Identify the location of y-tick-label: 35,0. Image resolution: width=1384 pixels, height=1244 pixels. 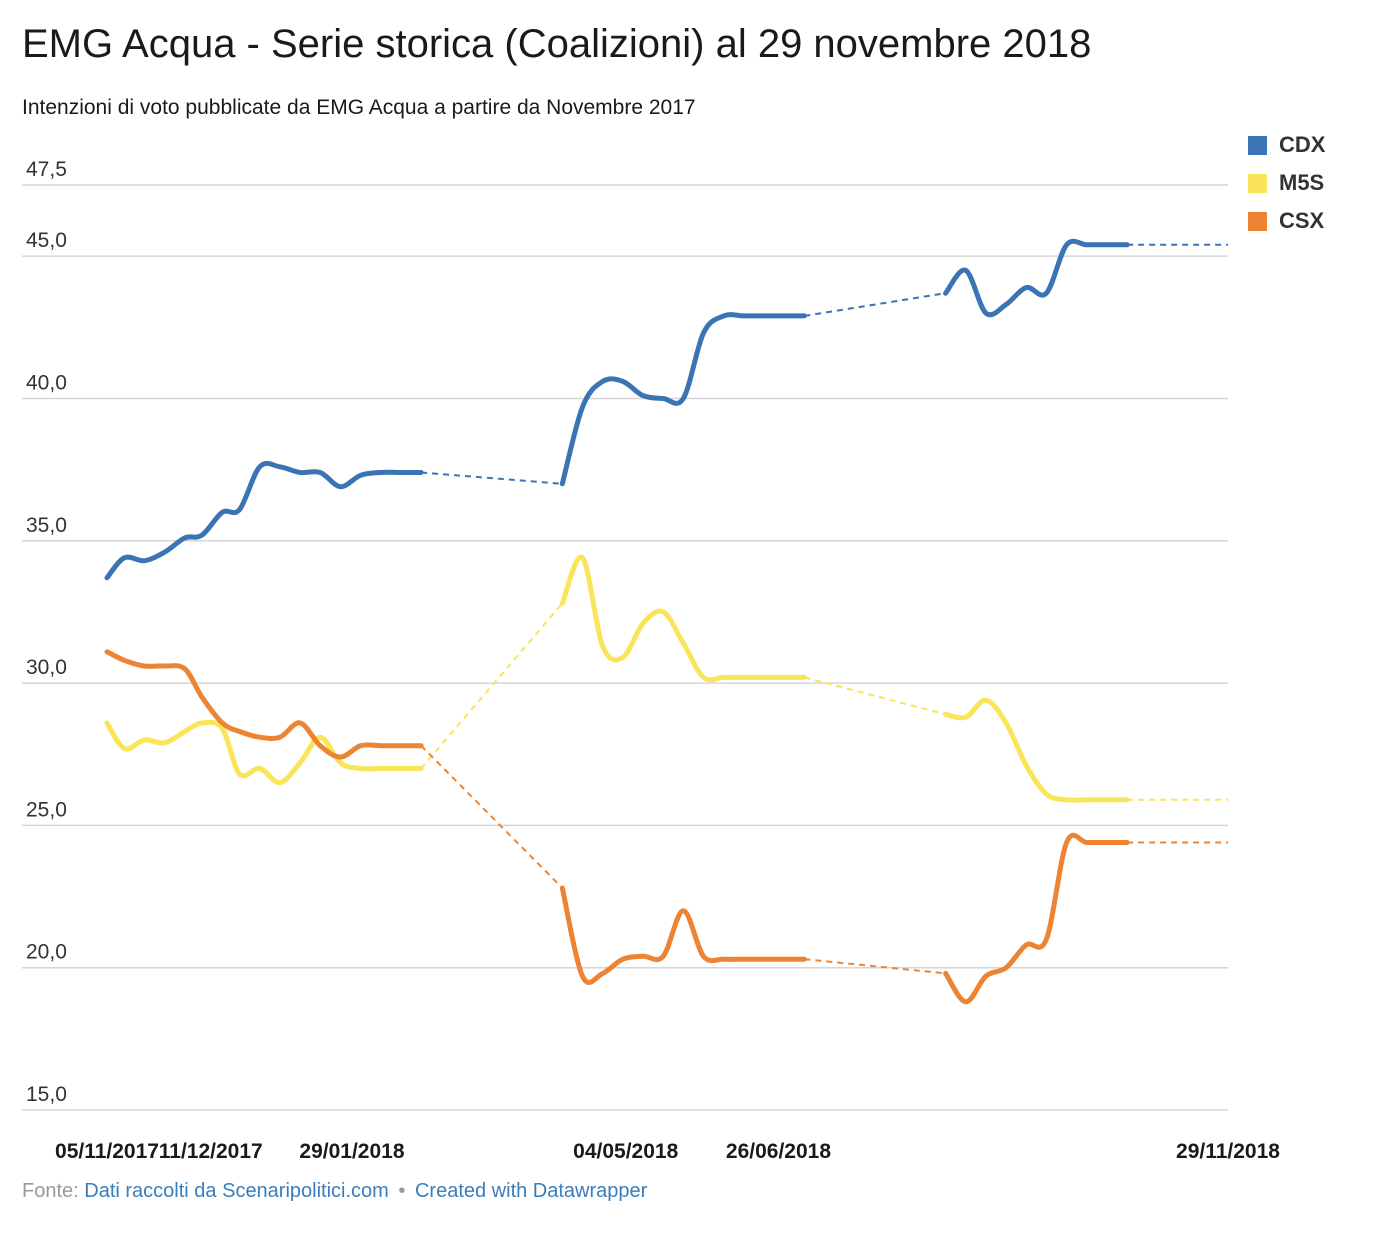
(46, 525).